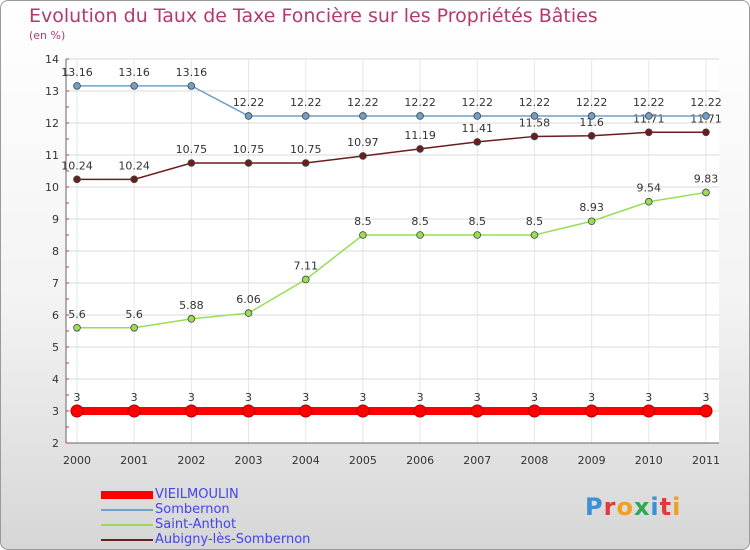 Image resolution: width=750 pixels, height=550 pixels. What do you see at coordinates (191, 305) in the screenshot?
I see `data-label: 5.88` at bounding box center [191, 305].